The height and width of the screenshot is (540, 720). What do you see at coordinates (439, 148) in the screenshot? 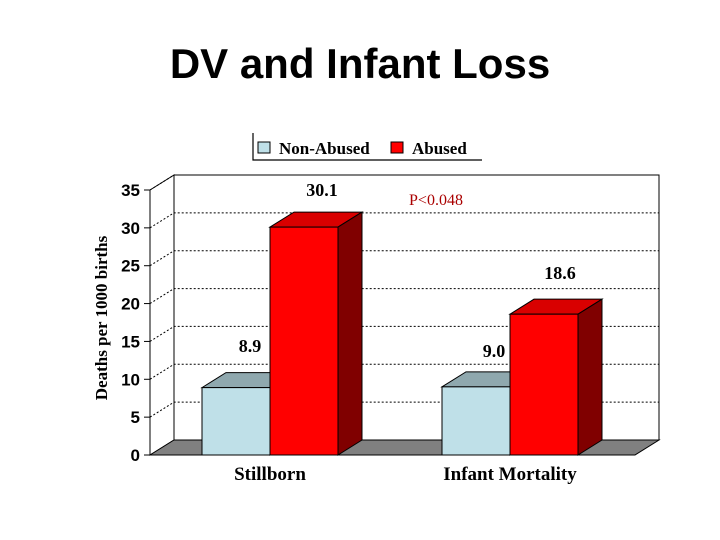
I see `legend-label: Abused` at bounding box center [439, 148].